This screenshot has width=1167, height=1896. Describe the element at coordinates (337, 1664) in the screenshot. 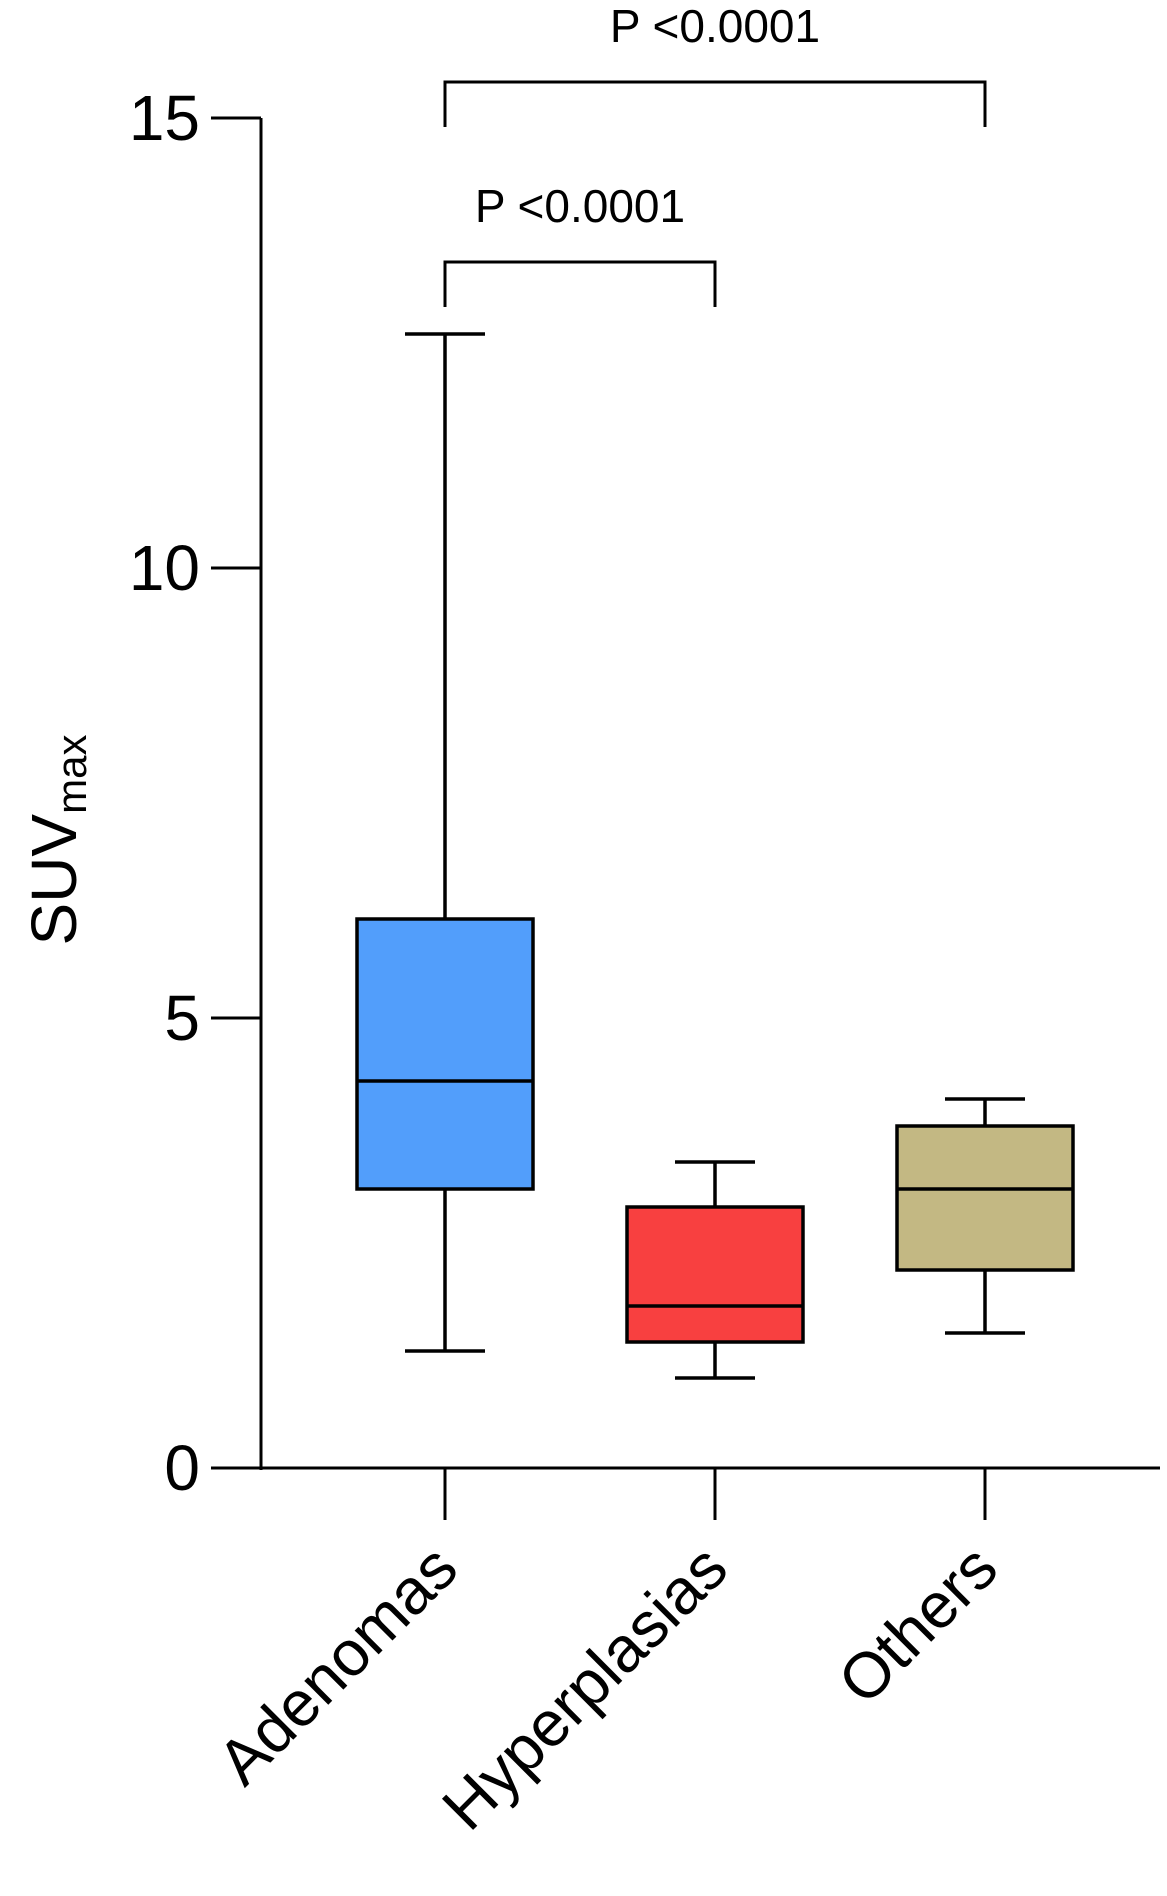

I see `x-category-label: Adenomas` at that location.